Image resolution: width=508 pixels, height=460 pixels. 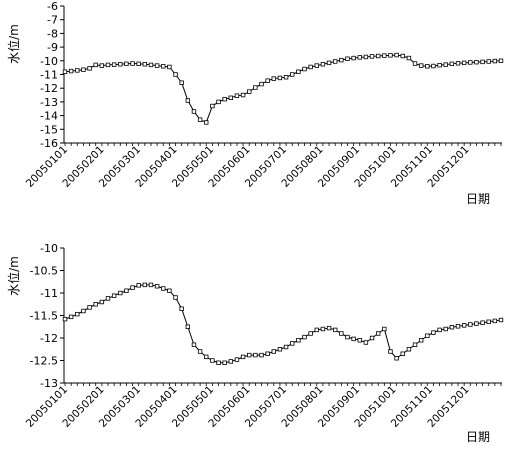 I want to click on y-tick-label: -14, so click(x=49, y=116).